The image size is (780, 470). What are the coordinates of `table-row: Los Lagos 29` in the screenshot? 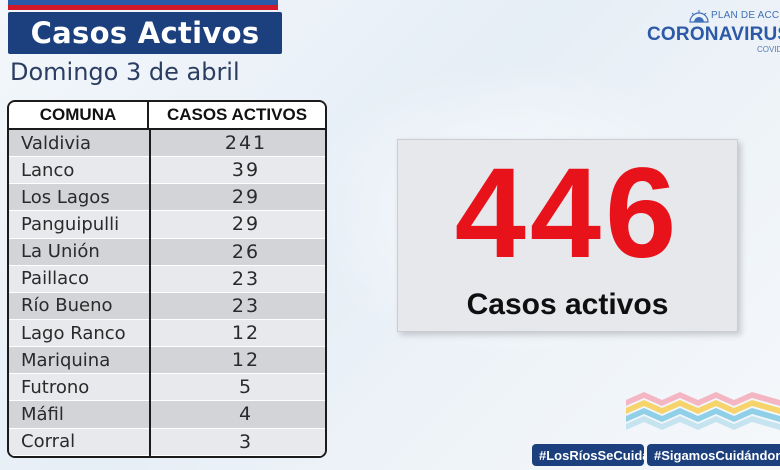 It's located at (167, 198).